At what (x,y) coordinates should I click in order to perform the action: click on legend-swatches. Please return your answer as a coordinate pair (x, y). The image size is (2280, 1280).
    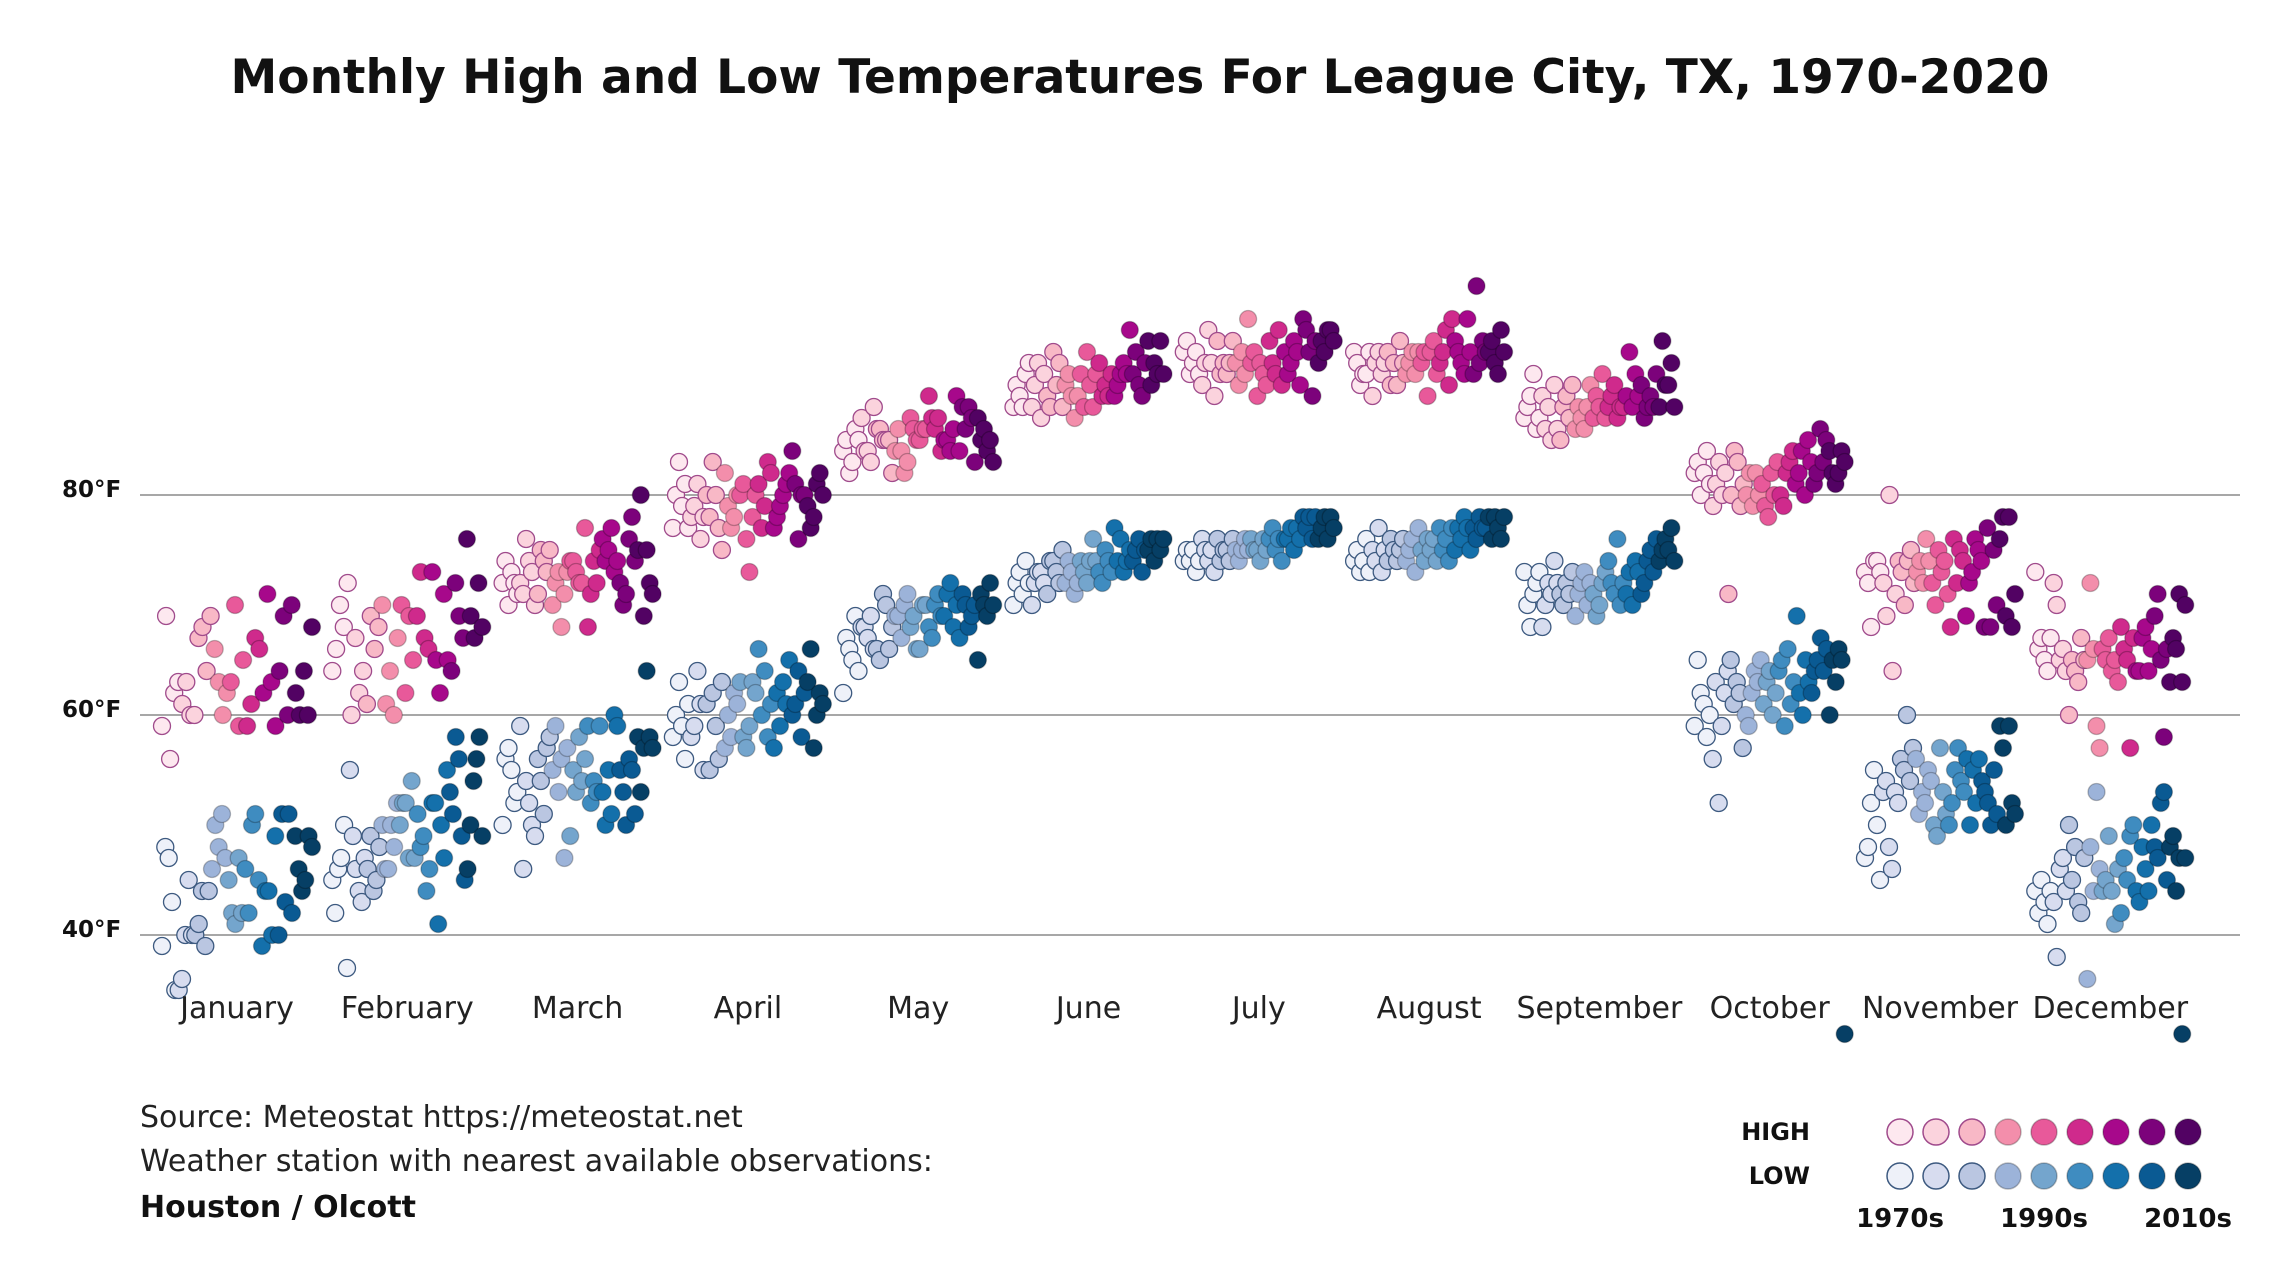
    Looking at the image, I should click on (2044, 1154).